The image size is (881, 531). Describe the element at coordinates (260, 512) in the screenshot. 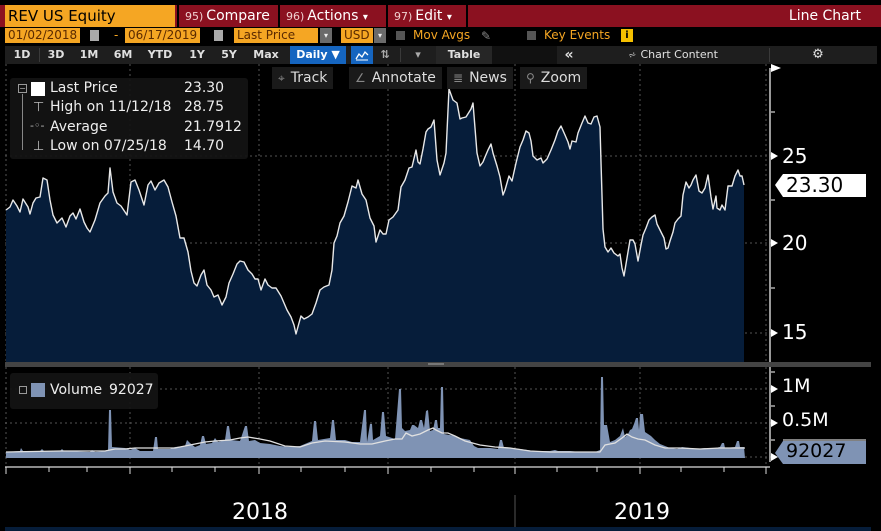

I see `year-label-2018: 2018` at that location.